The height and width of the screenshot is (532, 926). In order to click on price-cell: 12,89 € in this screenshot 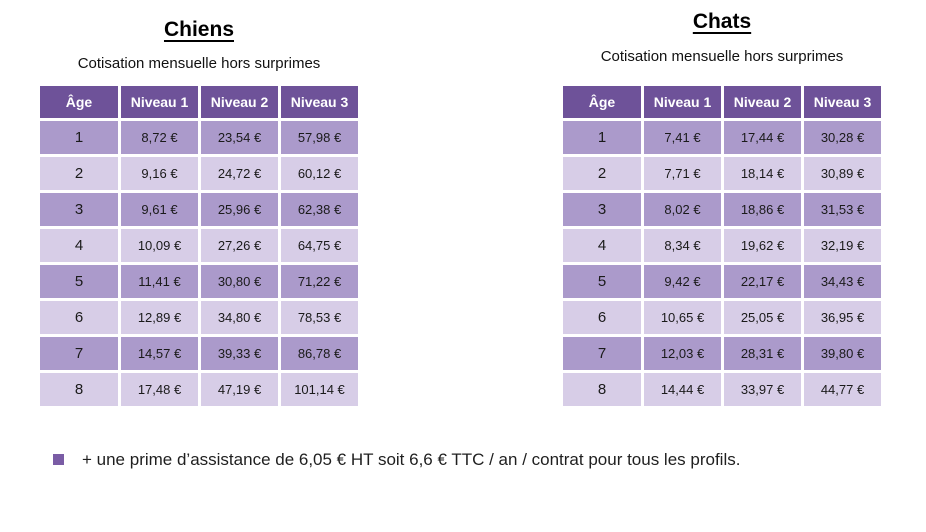, I will do `click(159, 317)`.